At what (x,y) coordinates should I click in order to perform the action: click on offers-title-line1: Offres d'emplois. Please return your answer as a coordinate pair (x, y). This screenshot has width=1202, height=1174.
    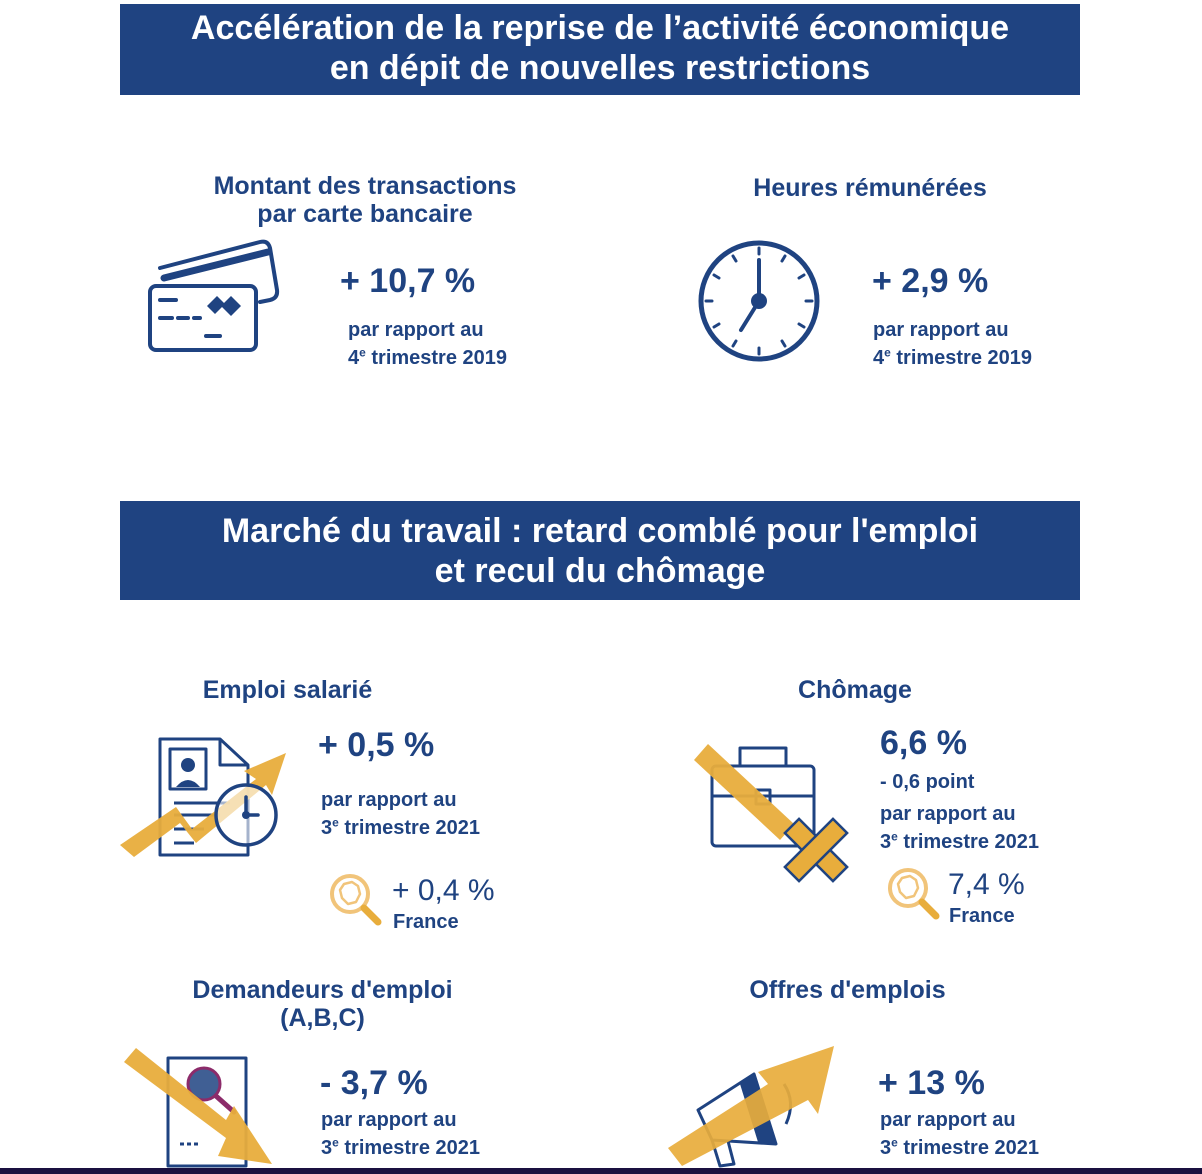
    Looking at the image, I should click on (847, 990).